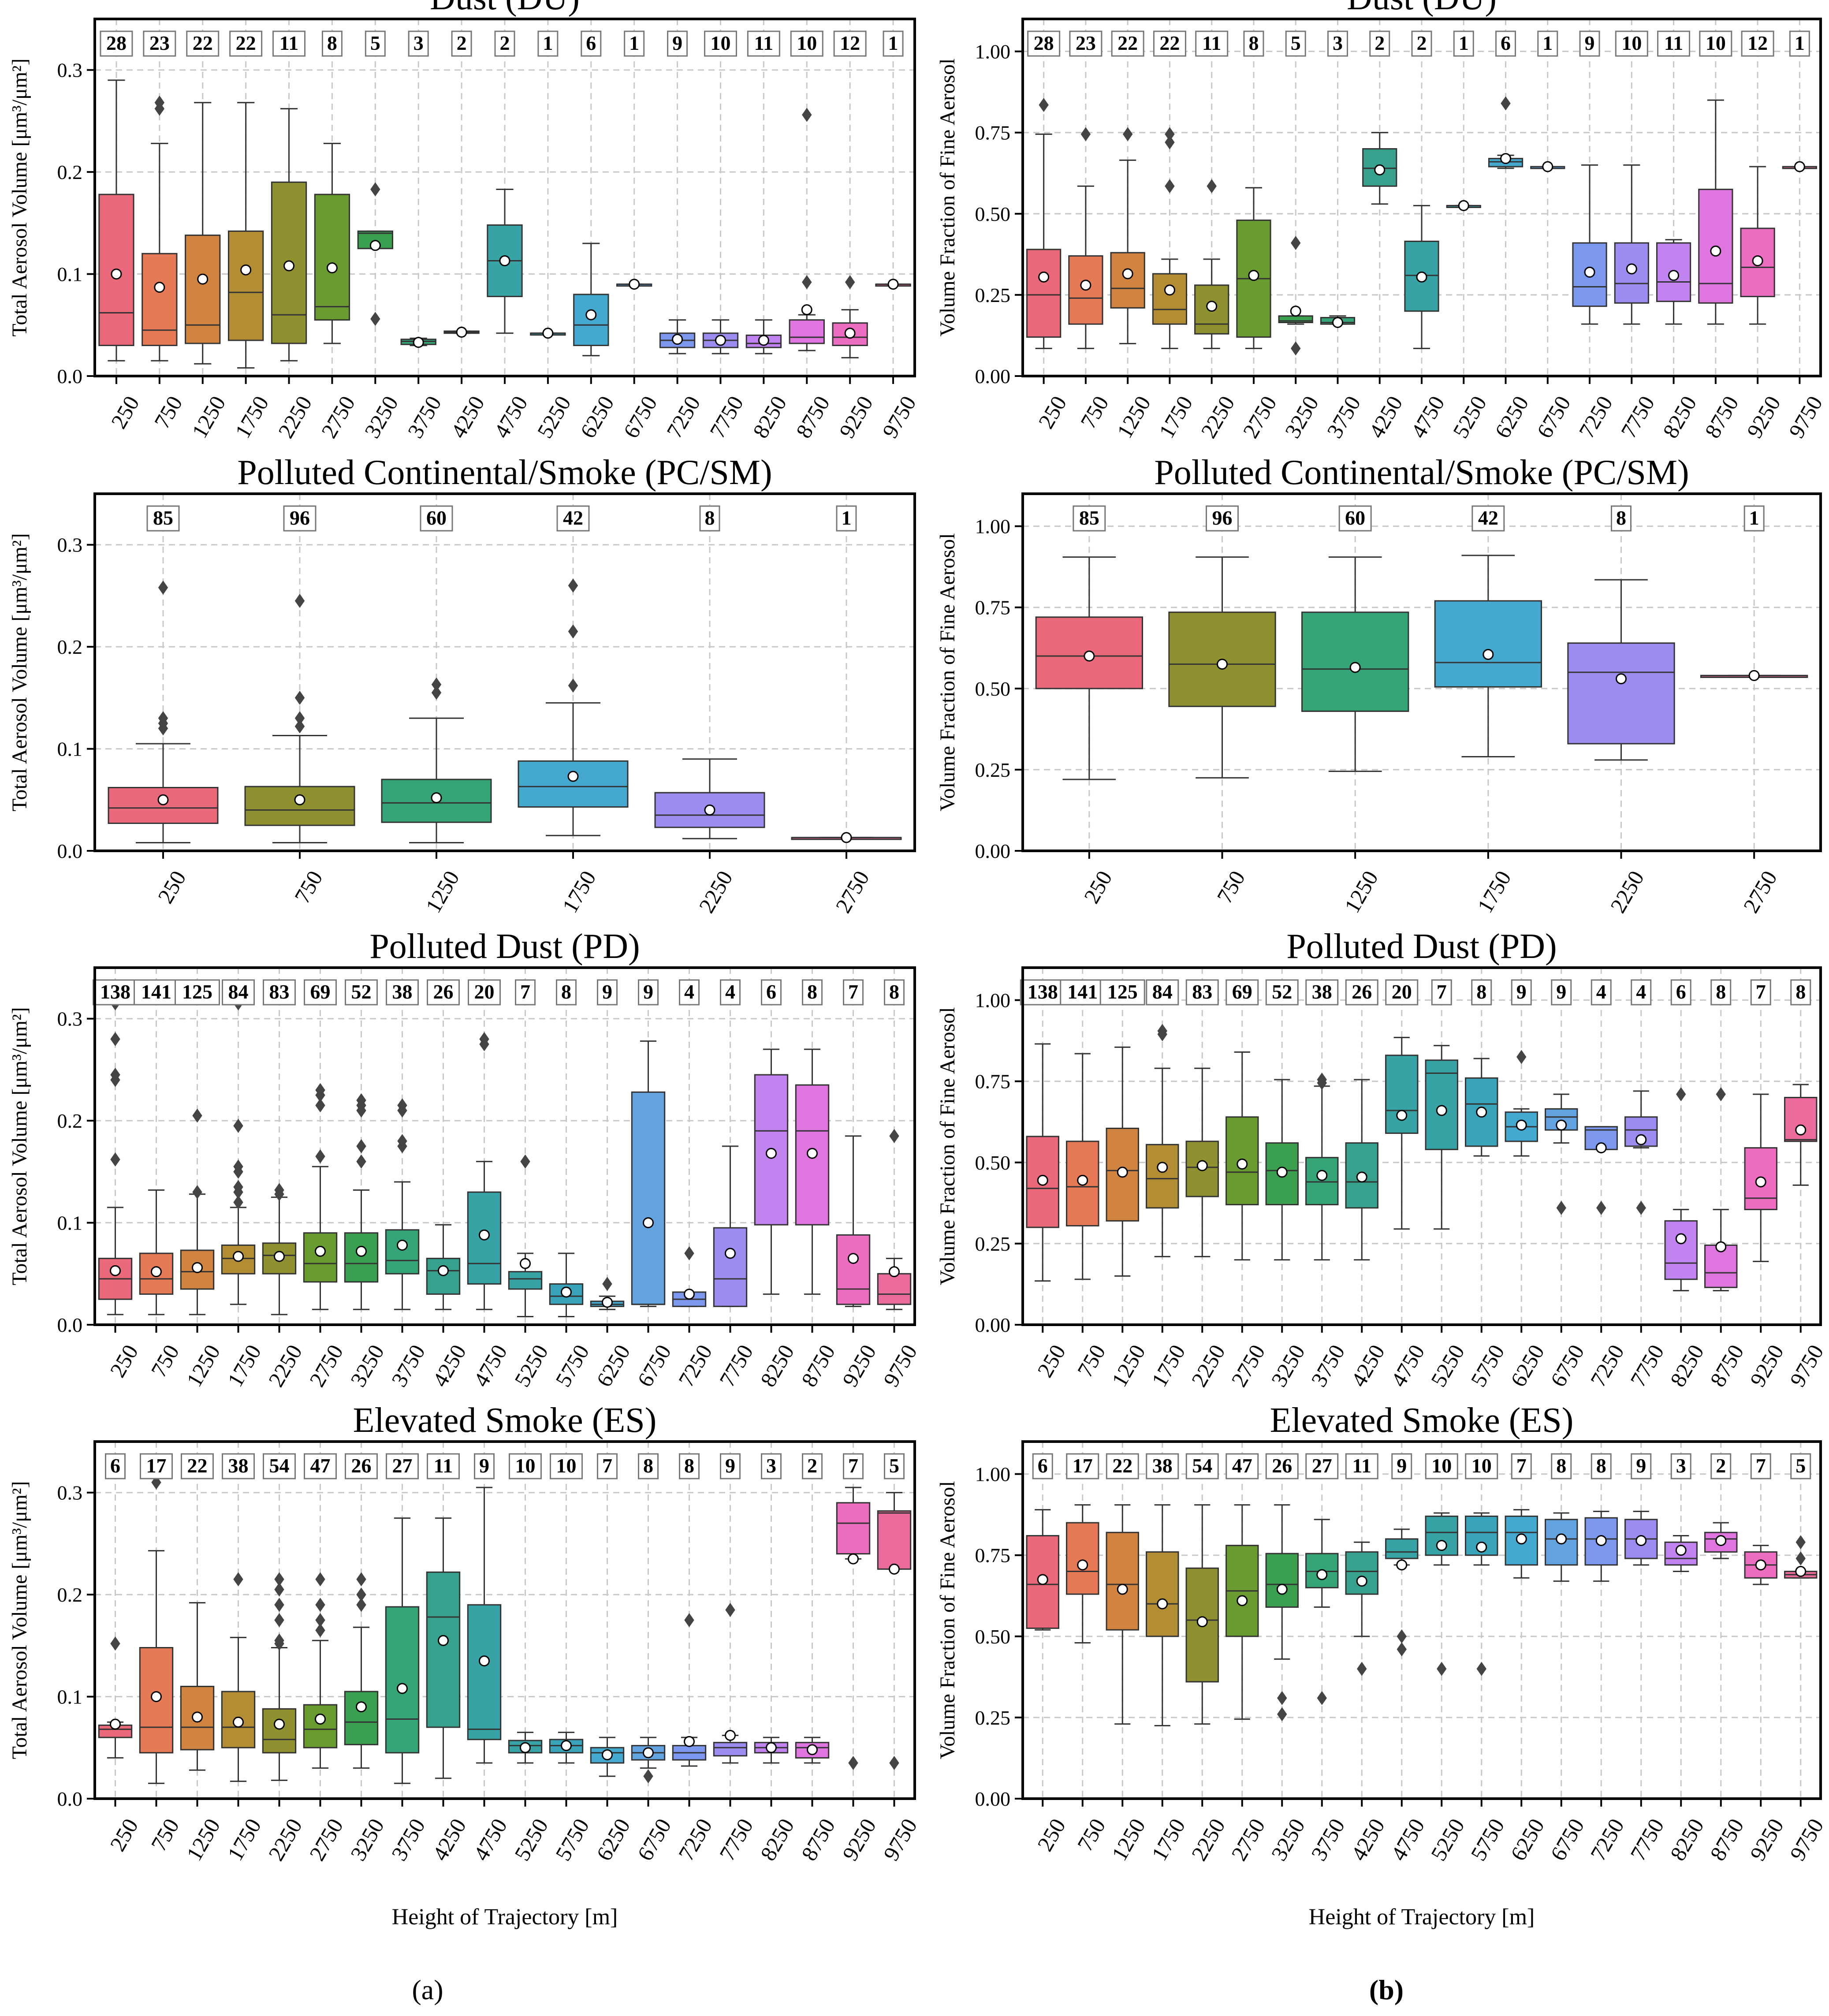 Image resolution: width=1829 pixels, height=2016 pixels. What do you see at coordinates (1042, 1542) in the screenshot?
I see `box-250: 6` at bounding box center [1042, 1542].